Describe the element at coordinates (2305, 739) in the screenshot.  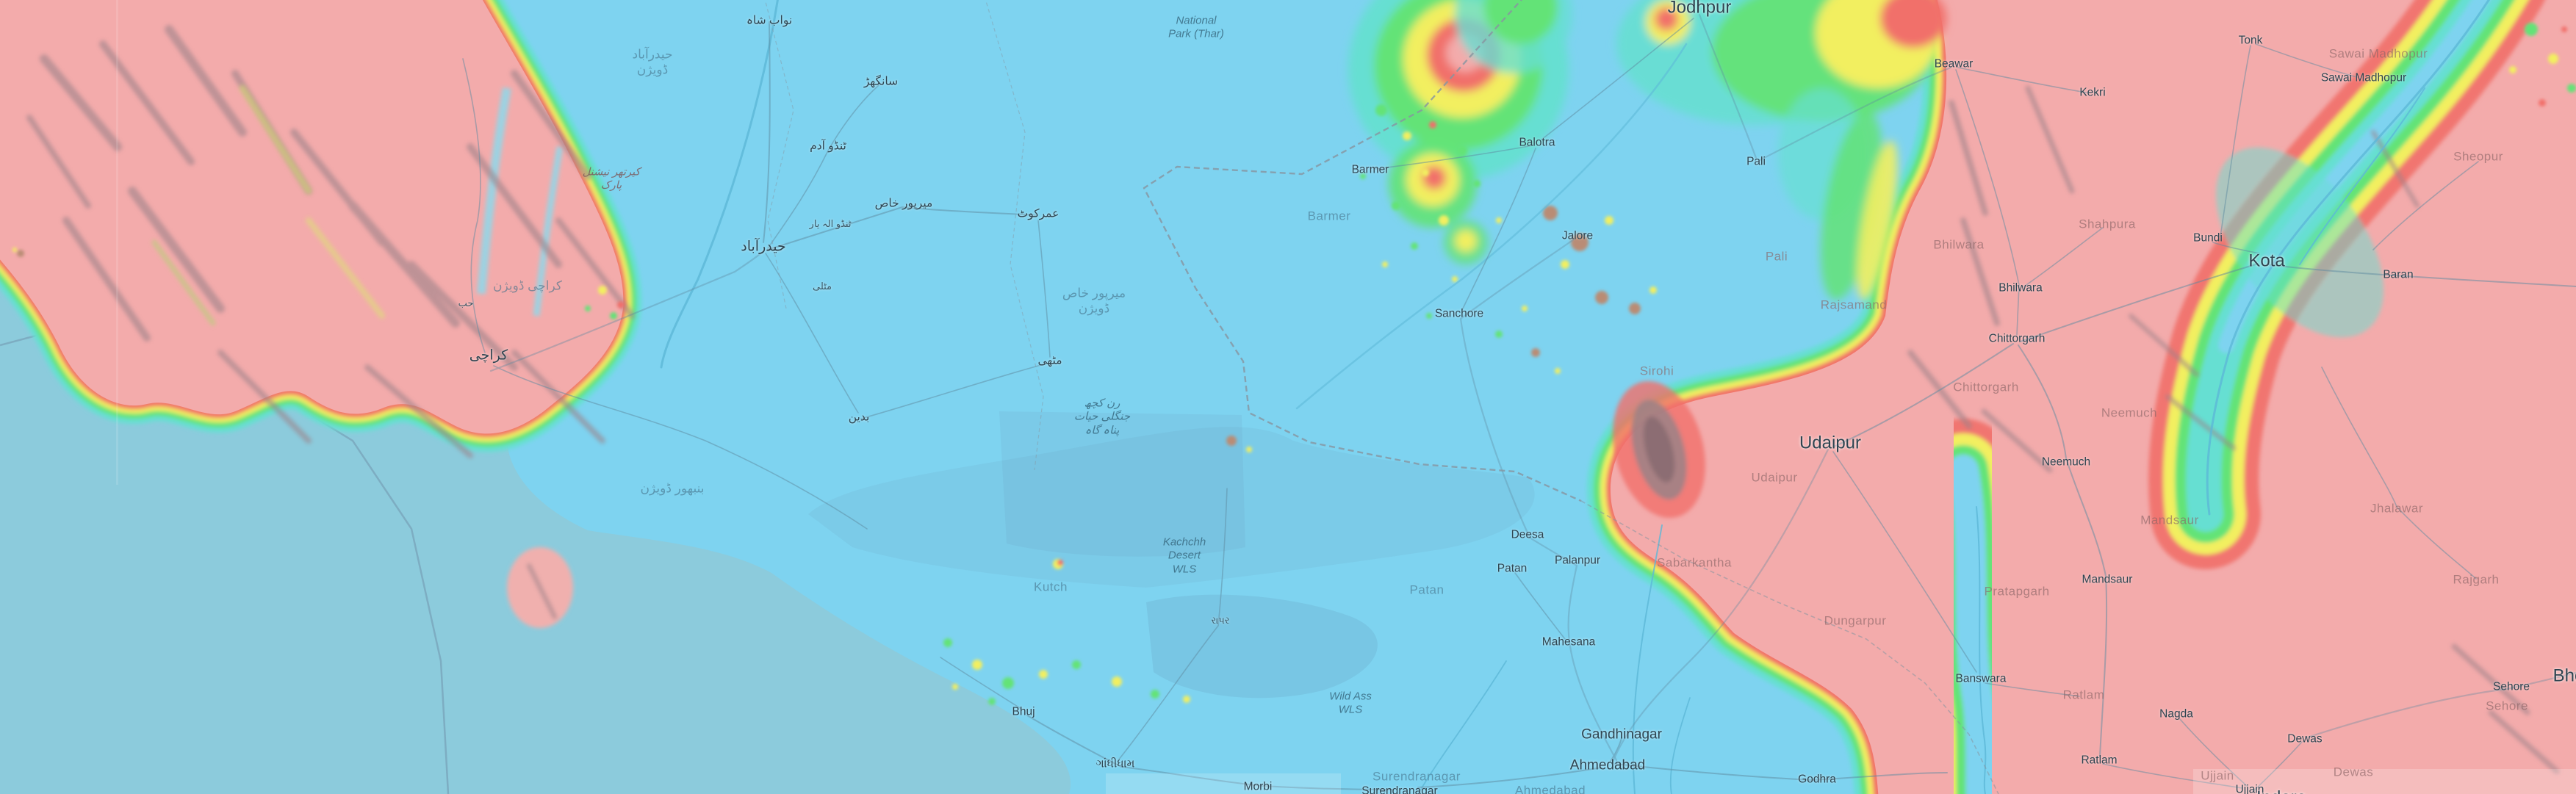
I see `map-label-dewas-city: Dewas` at that location.